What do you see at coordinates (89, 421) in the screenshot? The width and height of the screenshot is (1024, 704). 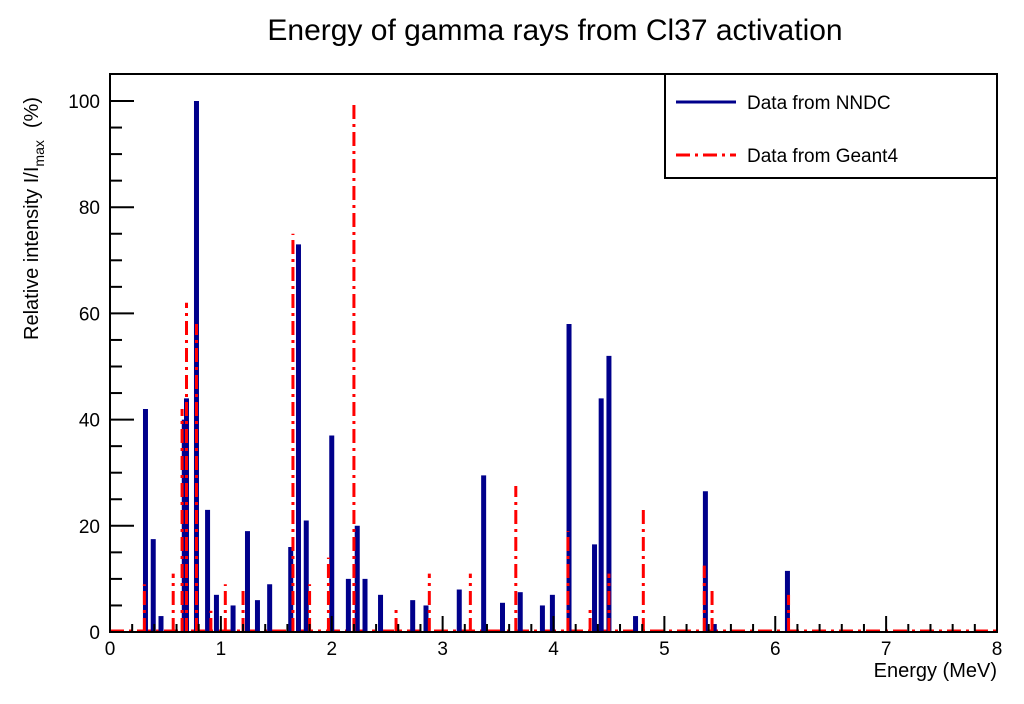 I see `y-tick-label: 40` at bounding box center [89, 421].